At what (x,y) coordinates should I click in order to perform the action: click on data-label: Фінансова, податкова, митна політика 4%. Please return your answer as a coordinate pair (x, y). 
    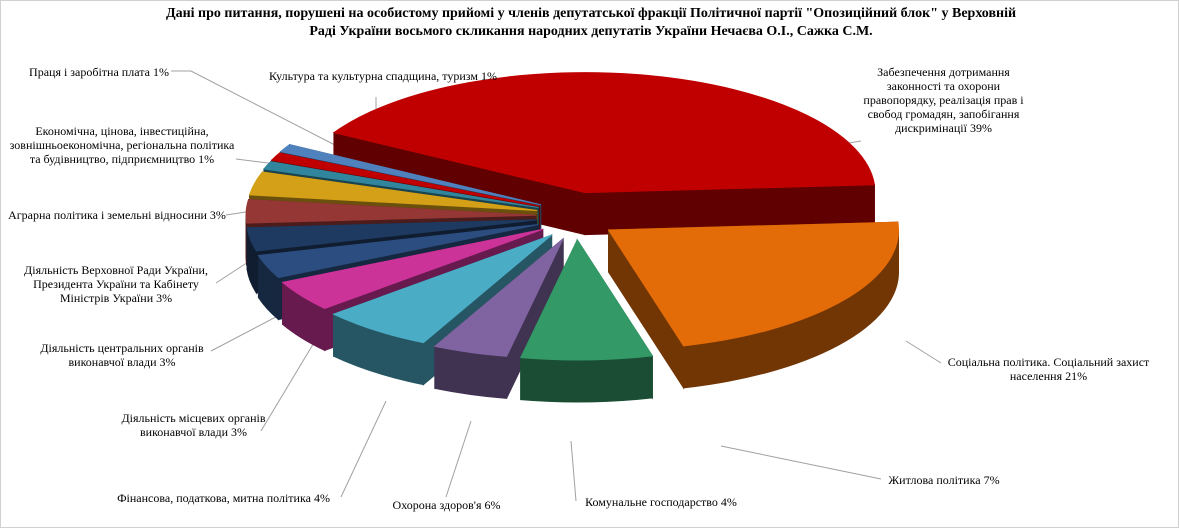
    Looking at the image, I should click on (223, 498).